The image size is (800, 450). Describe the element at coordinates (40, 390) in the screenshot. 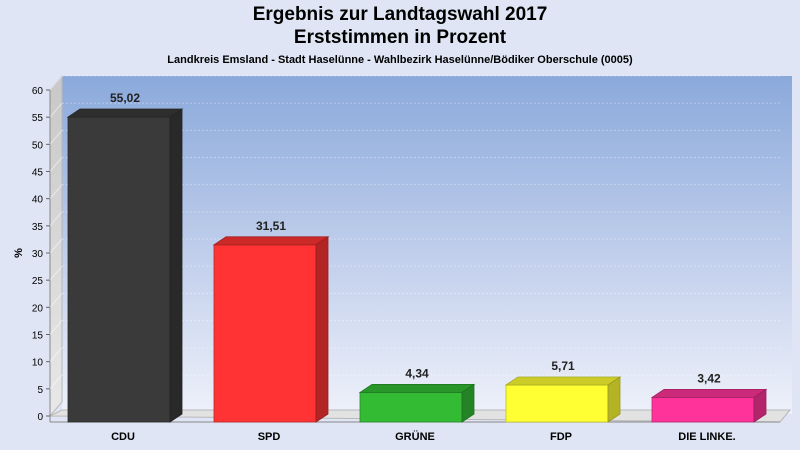

I see `y-tick-label: 5` at that location.